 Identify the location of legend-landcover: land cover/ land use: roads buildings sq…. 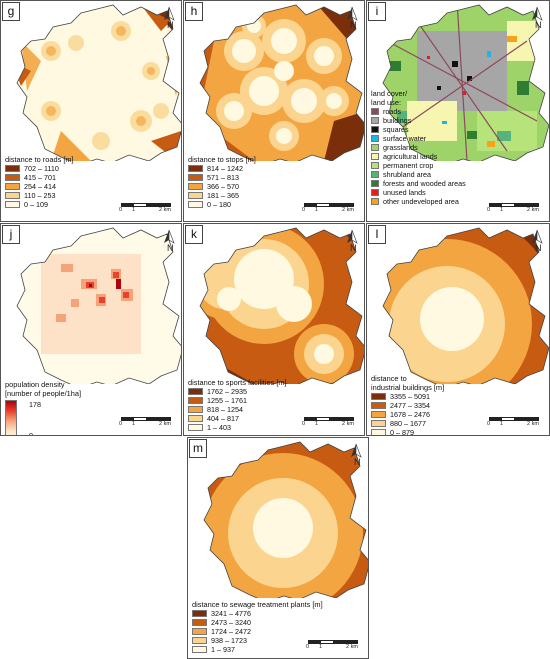
(418, 147).